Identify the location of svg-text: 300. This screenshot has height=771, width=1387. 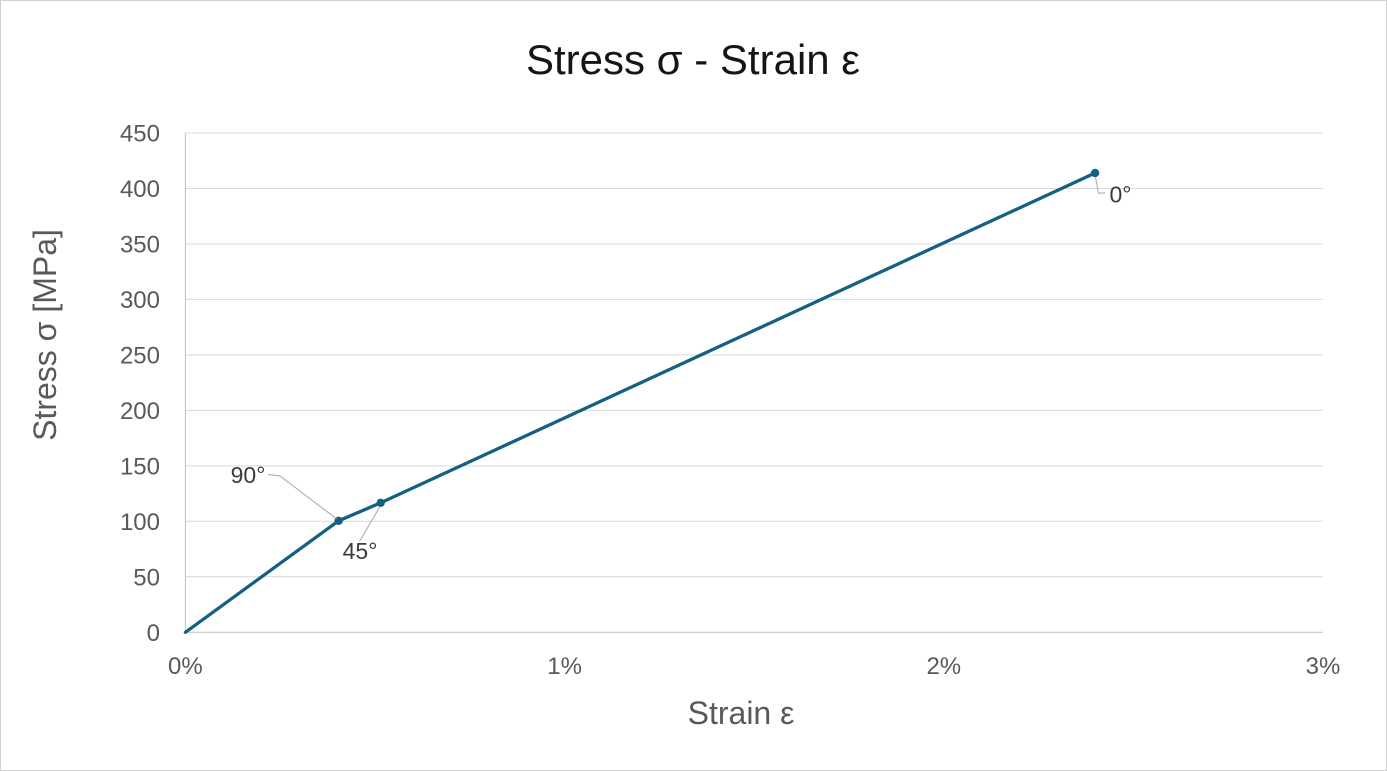
(140, 300).